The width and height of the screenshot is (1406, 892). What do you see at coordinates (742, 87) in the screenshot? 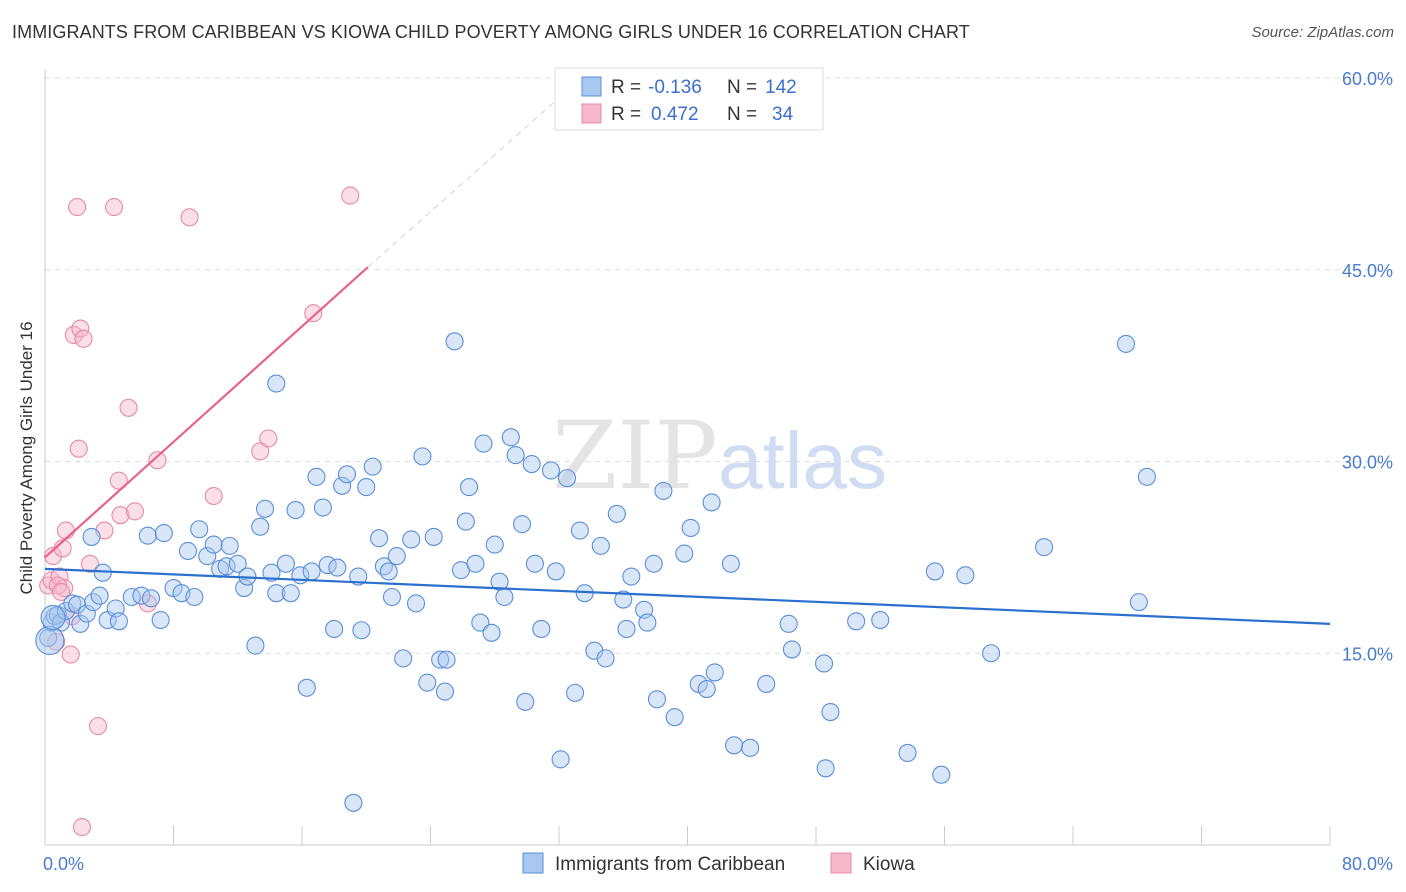
I see `legend-n-label-1: N =` at bounding box center [742, 87].